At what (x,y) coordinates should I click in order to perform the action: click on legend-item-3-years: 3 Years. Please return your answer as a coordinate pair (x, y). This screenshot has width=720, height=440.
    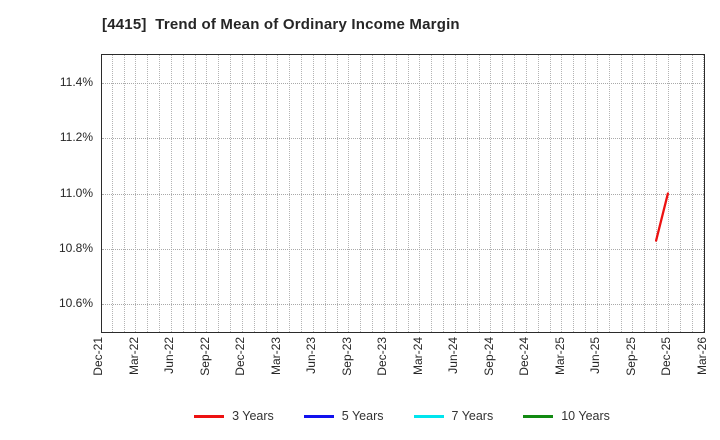
    Looking at the image, I should click on (234, 416).